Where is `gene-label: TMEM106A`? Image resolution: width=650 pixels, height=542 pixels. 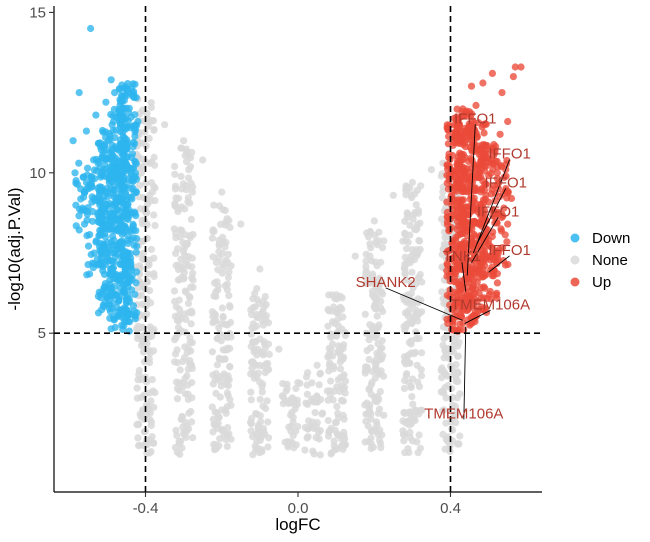
gene-label: TMEM106A is located at coordinates (490, 304).